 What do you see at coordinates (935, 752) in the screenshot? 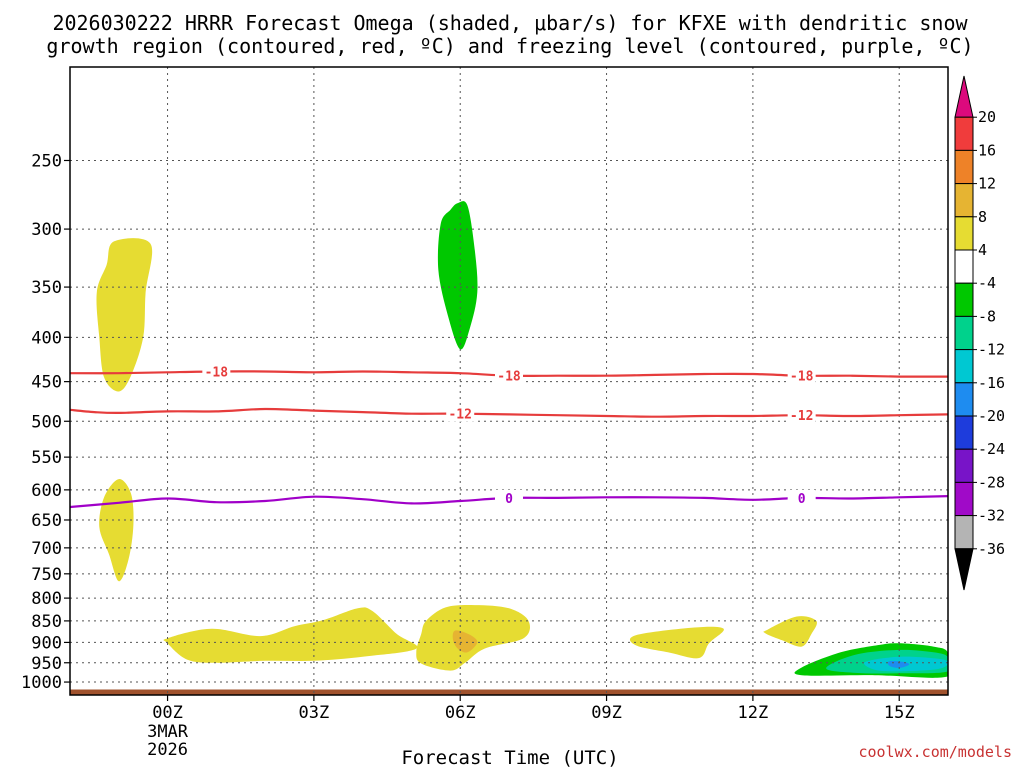
I see `credit-text: coolwx.com/models` at bounding box center [935, 752].